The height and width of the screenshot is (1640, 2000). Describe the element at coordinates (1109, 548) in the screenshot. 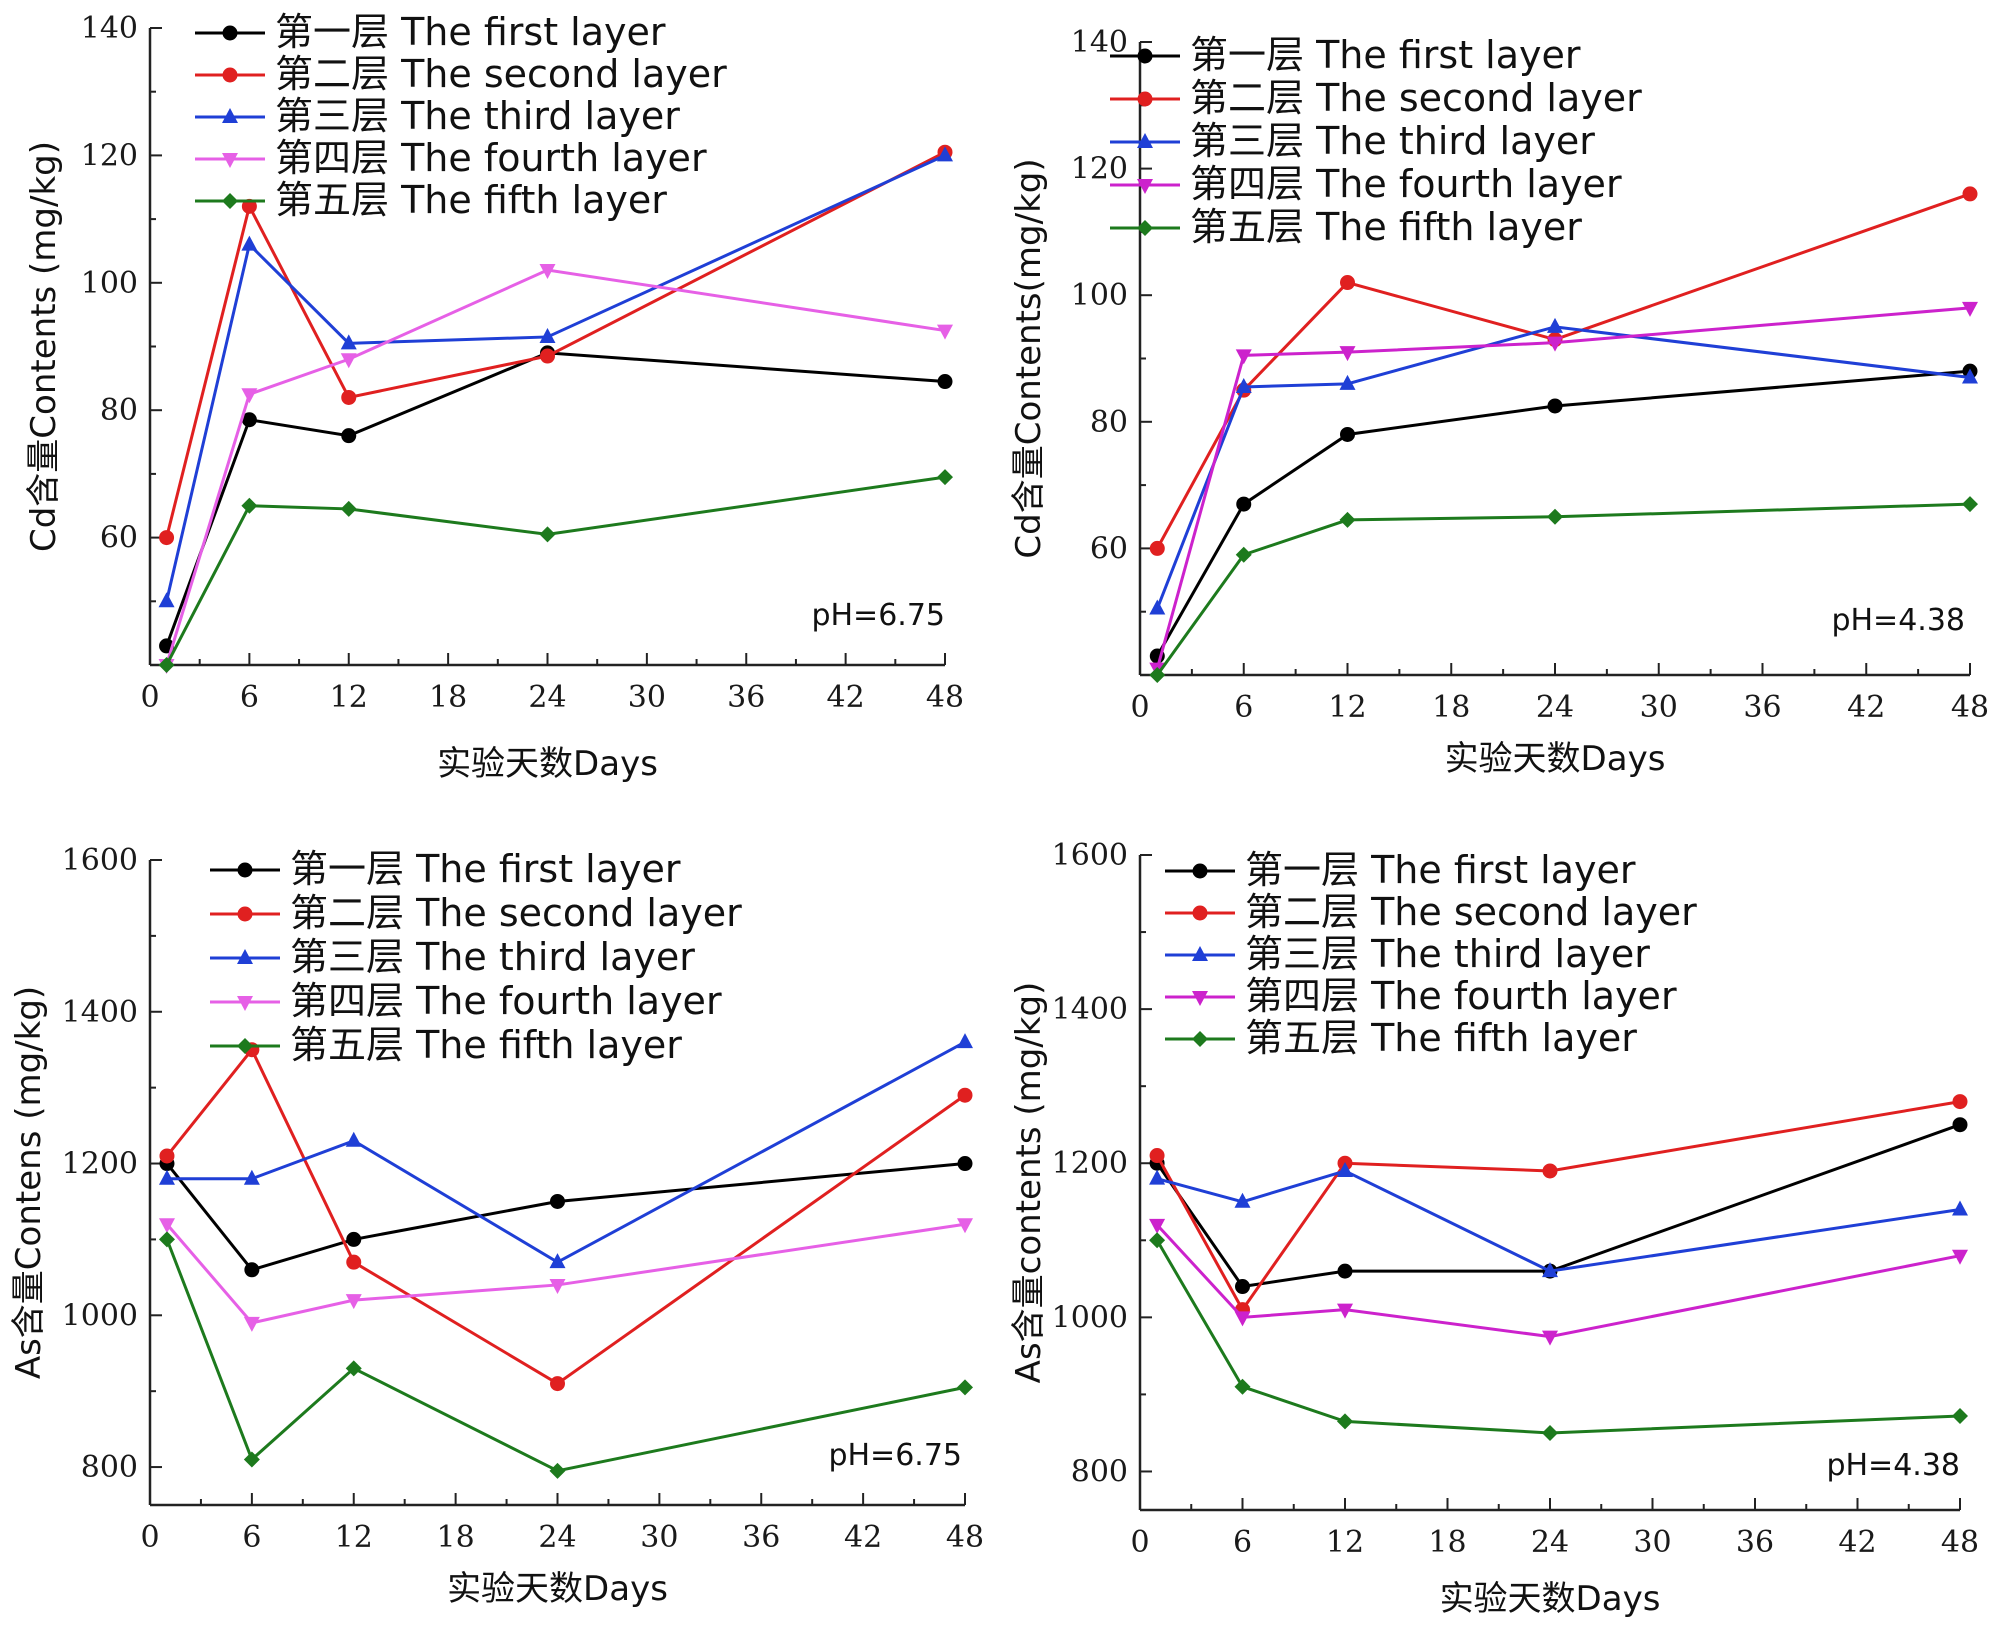

I see `y-tick-label: 60` at that location.